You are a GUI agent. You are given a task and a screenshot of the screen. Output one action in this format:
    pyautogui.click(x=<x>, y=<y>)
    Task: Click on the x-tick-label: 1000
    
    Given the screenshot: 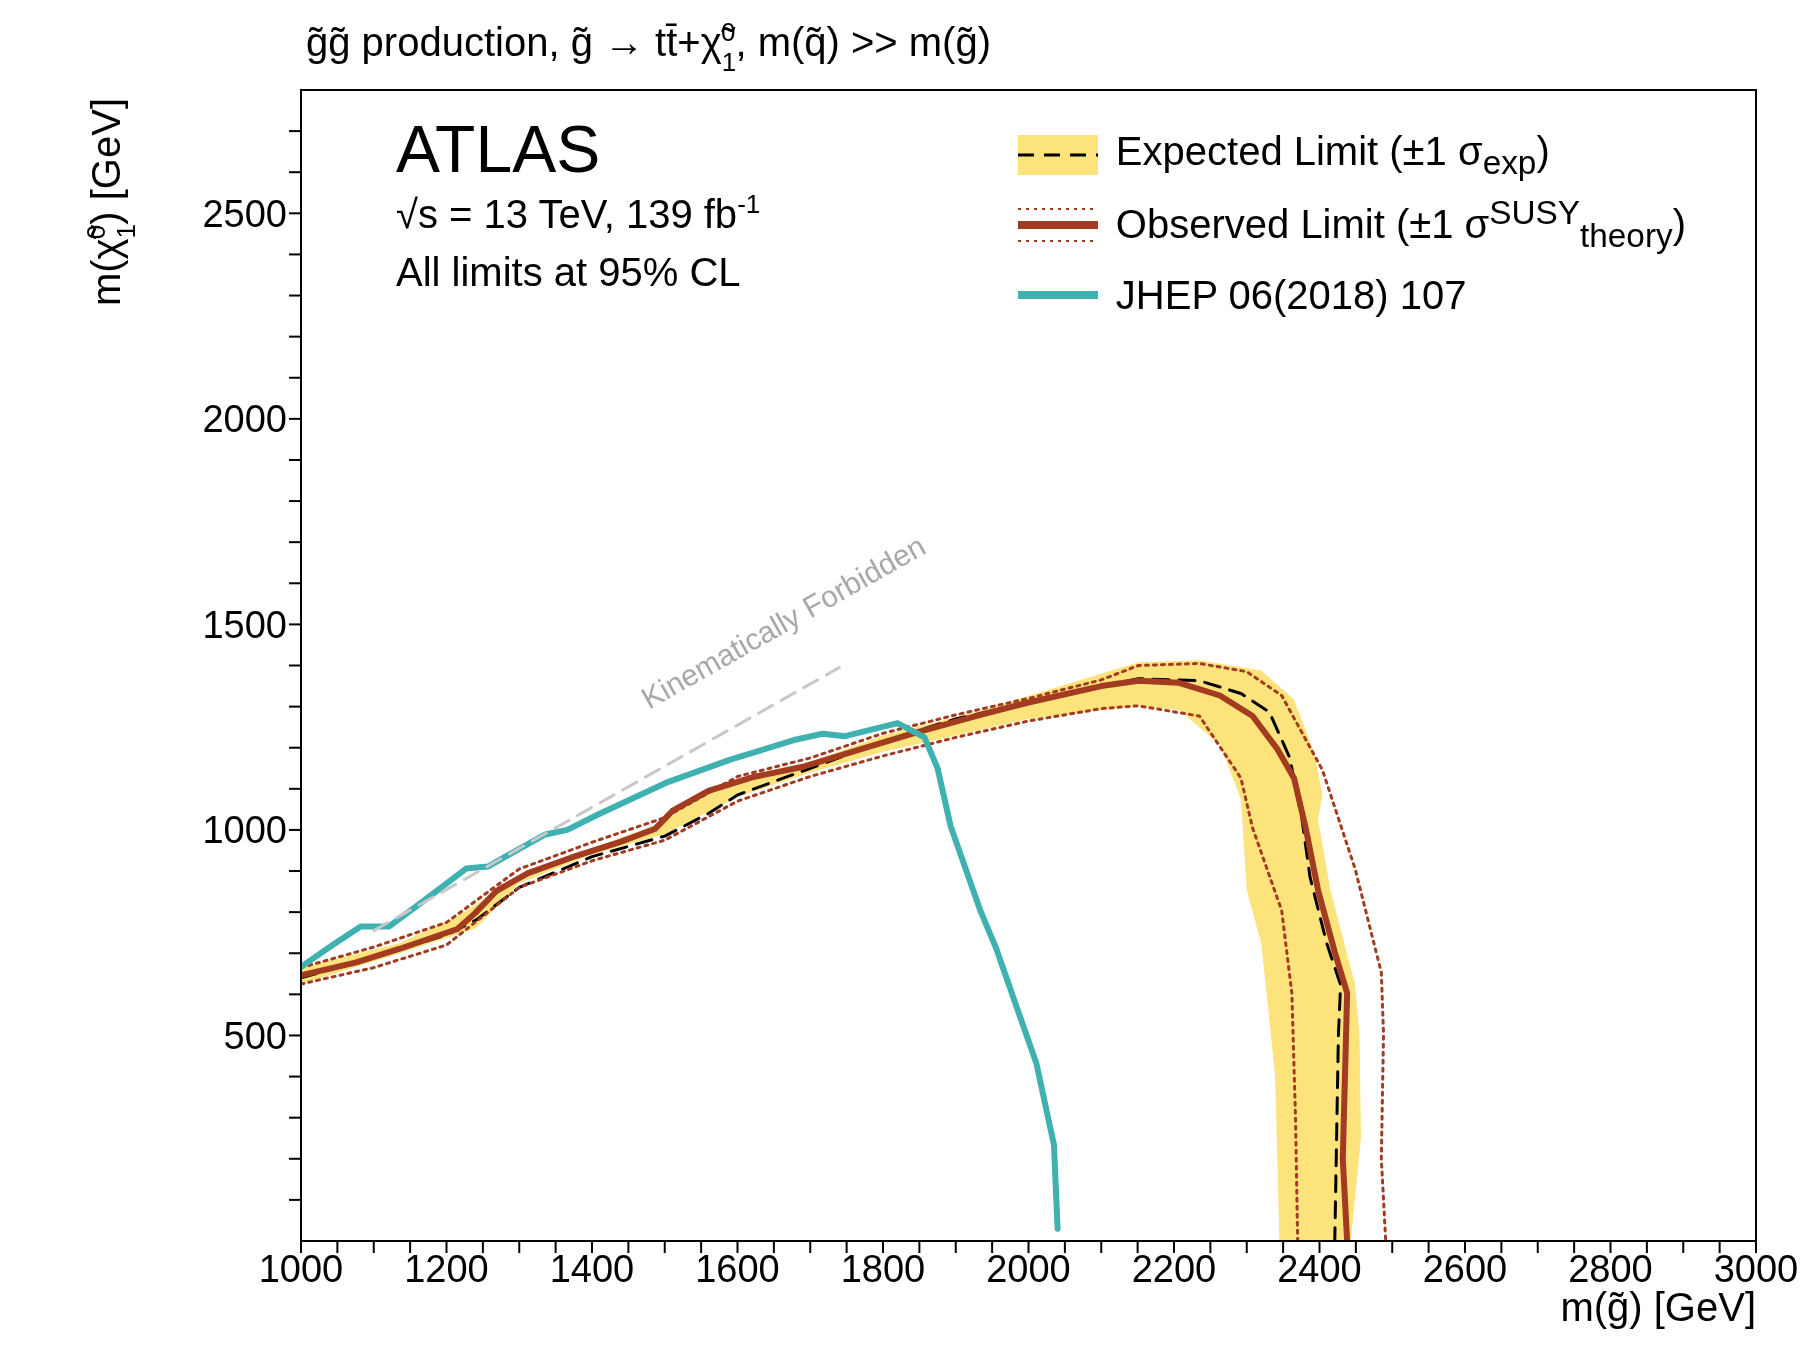 What is the action you would take?
    pyautogui.click(x=301, y=1268)
    